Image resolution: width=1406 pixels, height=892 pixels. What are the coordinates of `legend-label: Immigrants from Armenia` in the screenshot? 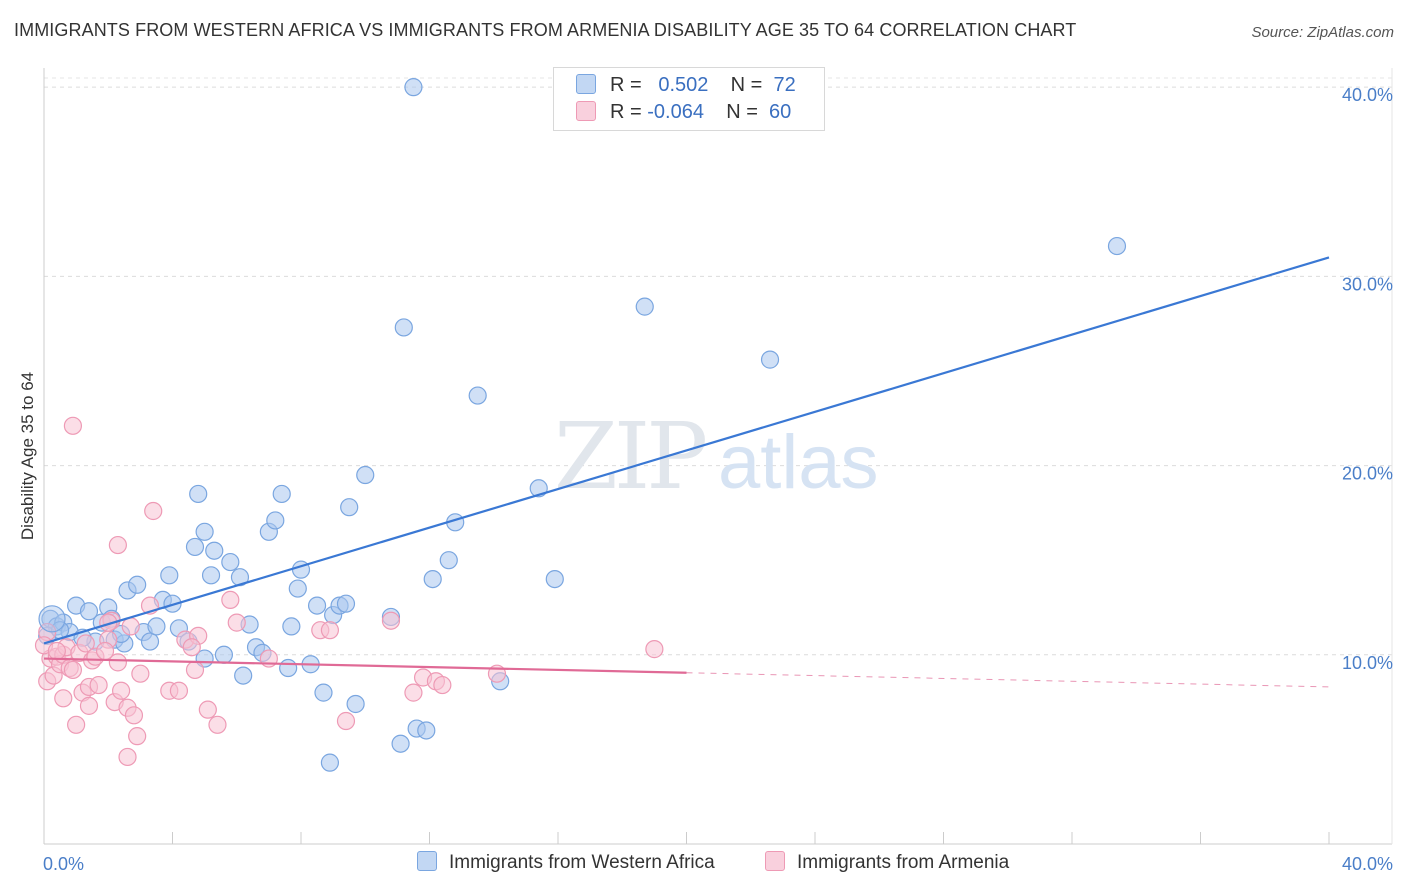 It's located at (903, 862).